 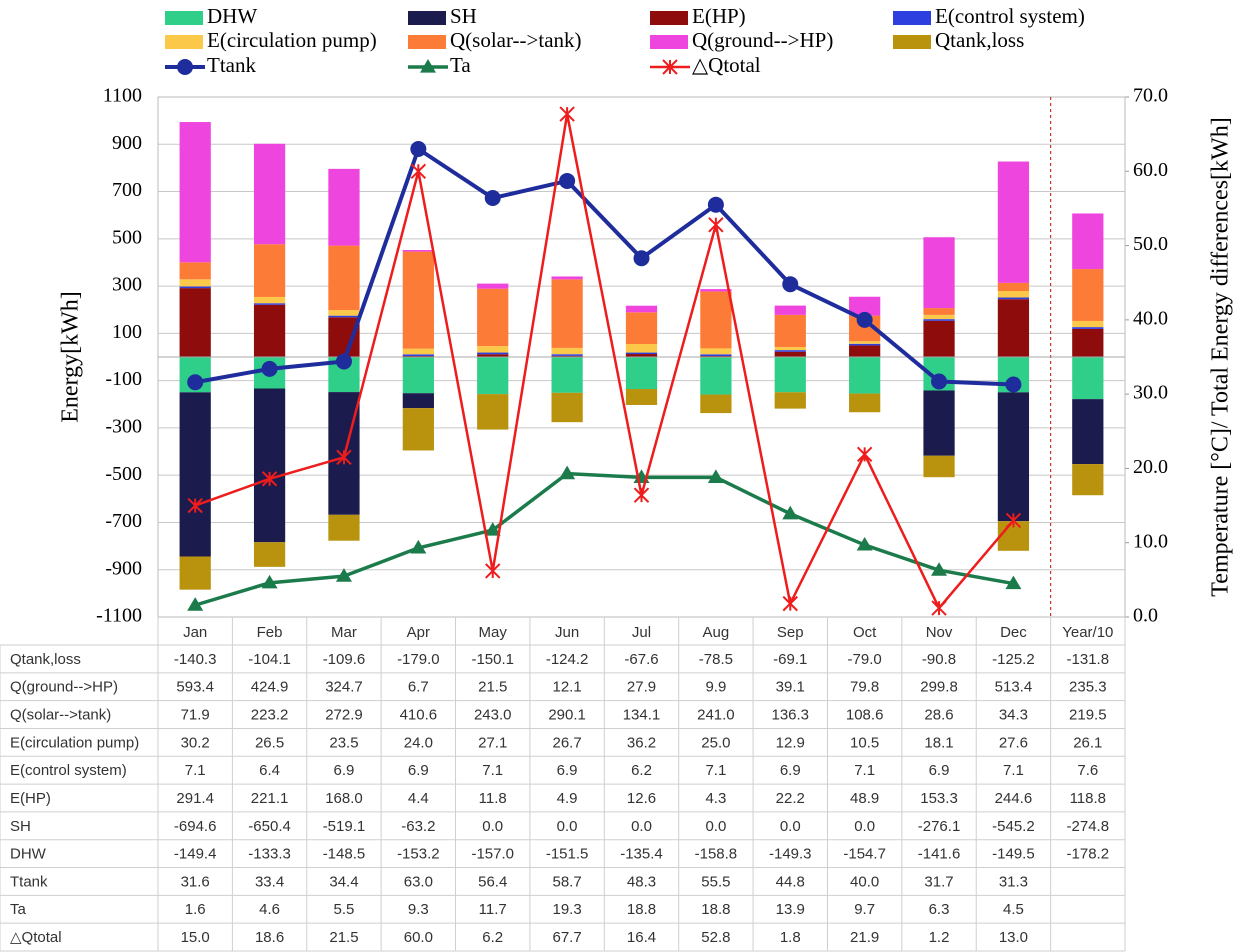 I want to click on table-cell: 71.9, so click(x=195, y=715).